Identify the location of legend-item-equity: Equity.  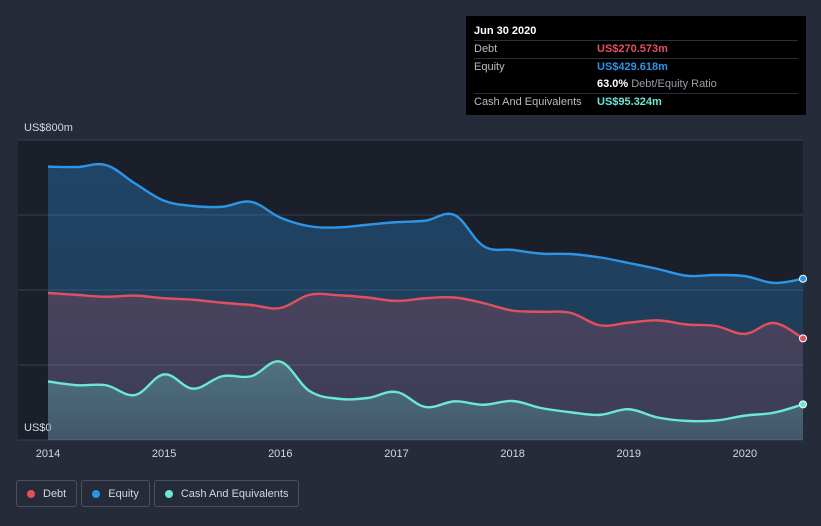
(115, 493).